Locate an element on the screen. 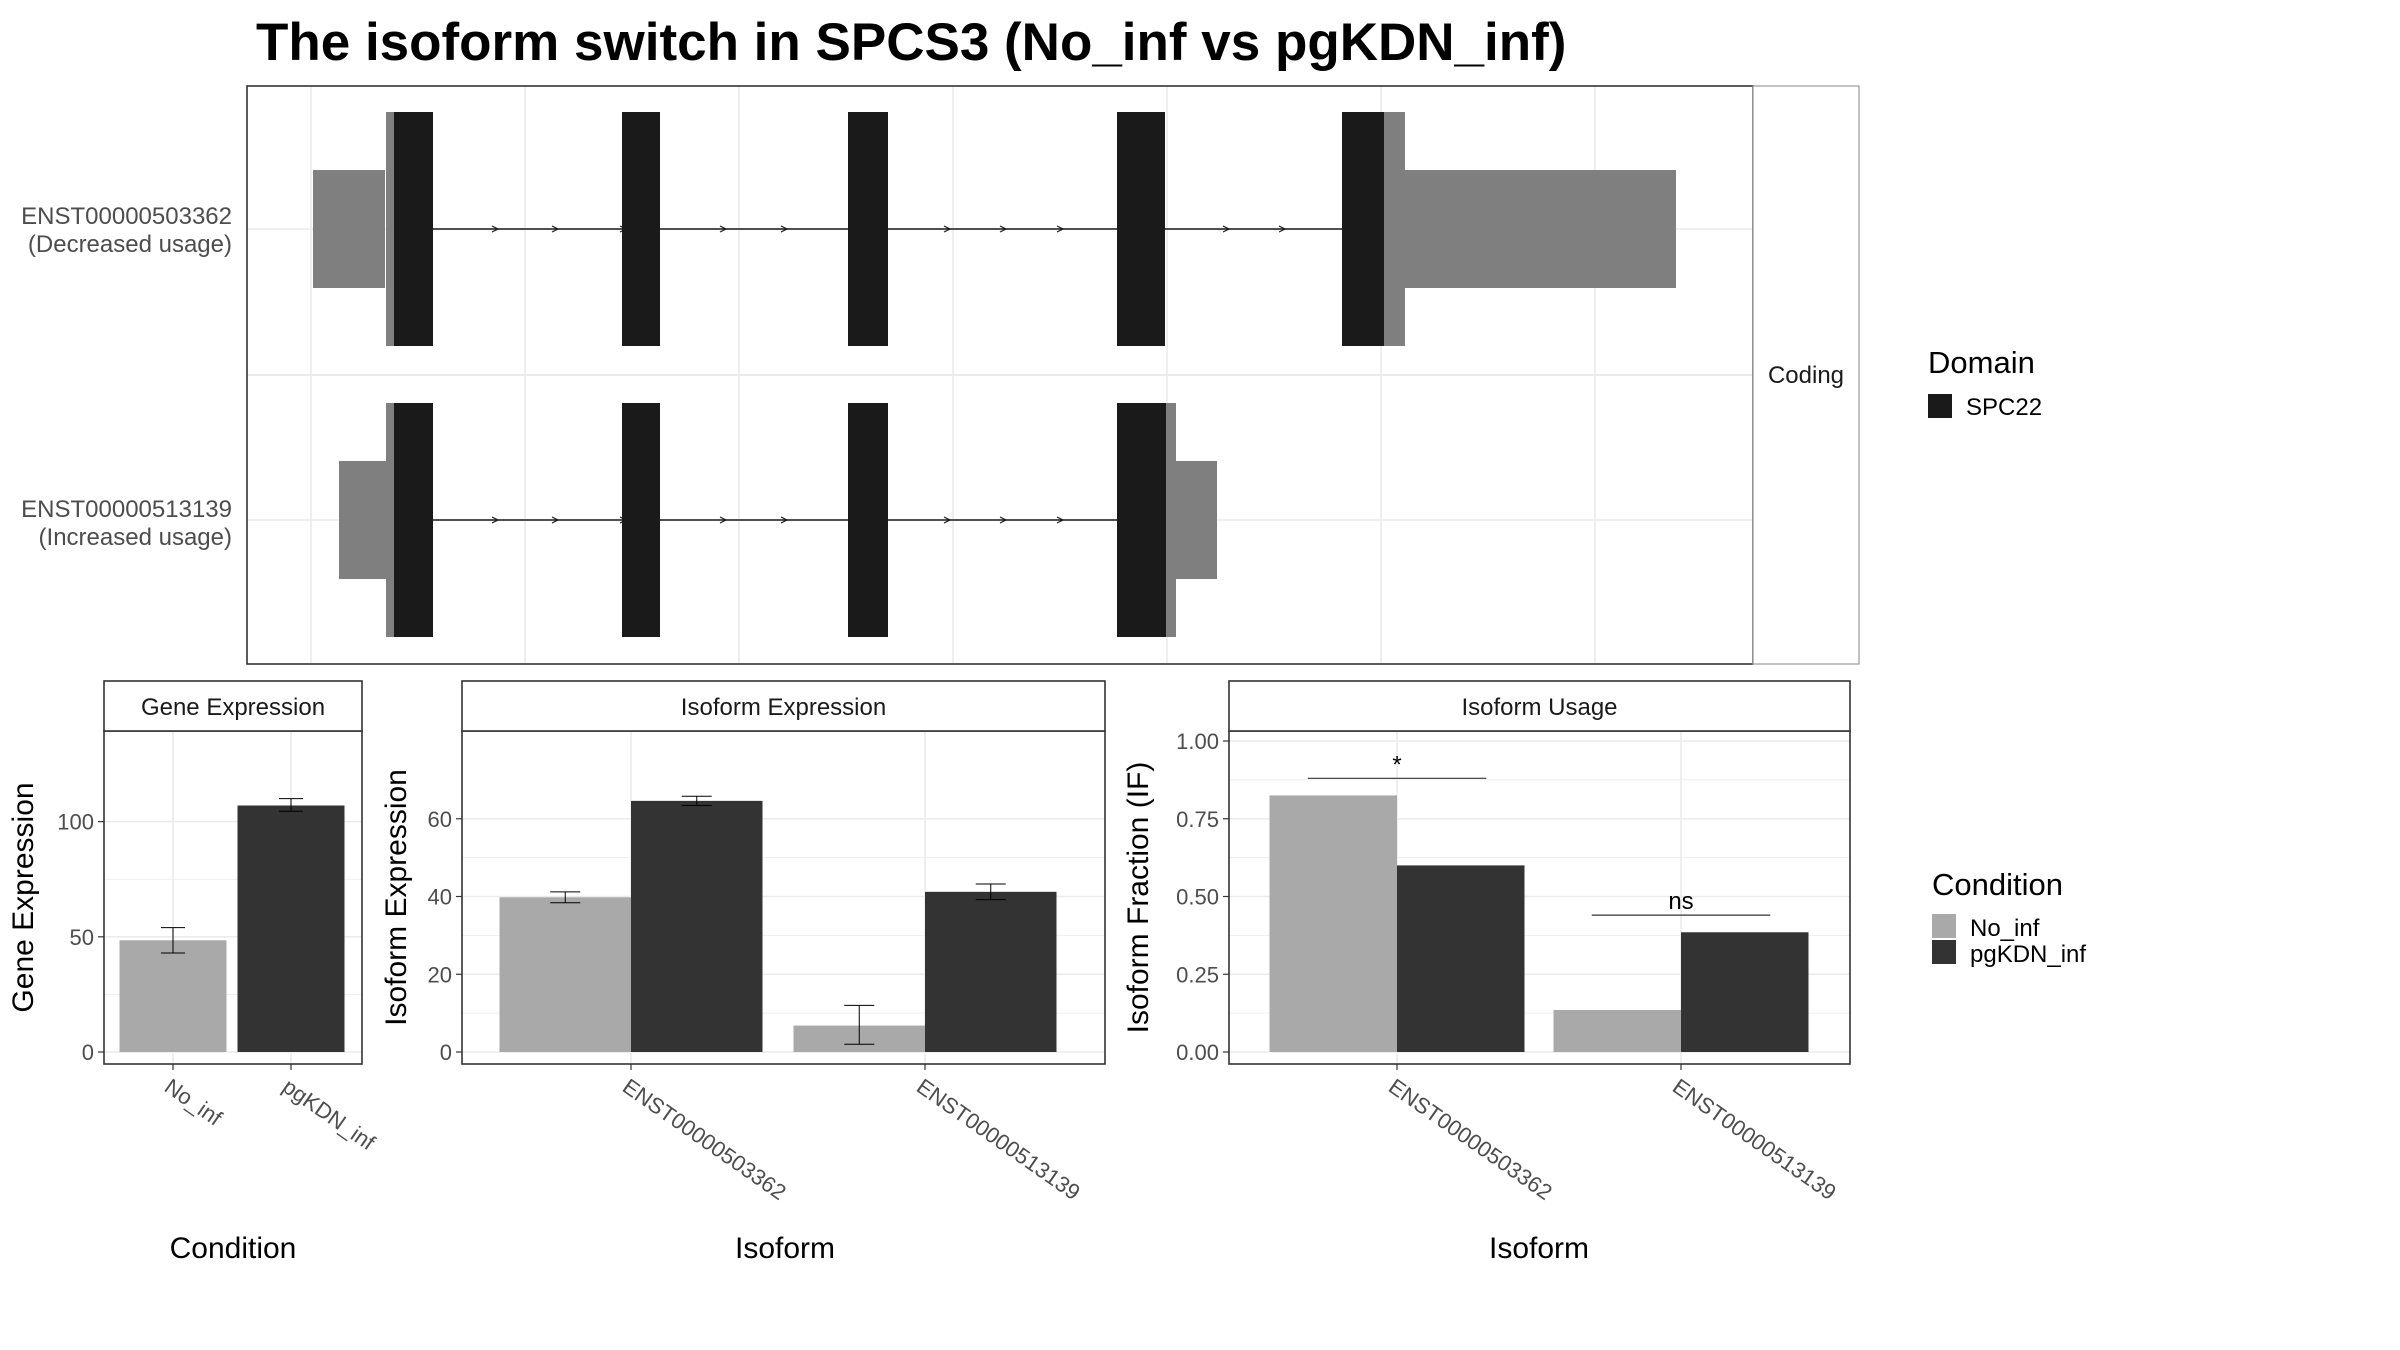 Image resolution: width=2400 pixels, height=1350 pixels. transcript-2-usage: (Increased usage) is located at coordinates (135, 537).